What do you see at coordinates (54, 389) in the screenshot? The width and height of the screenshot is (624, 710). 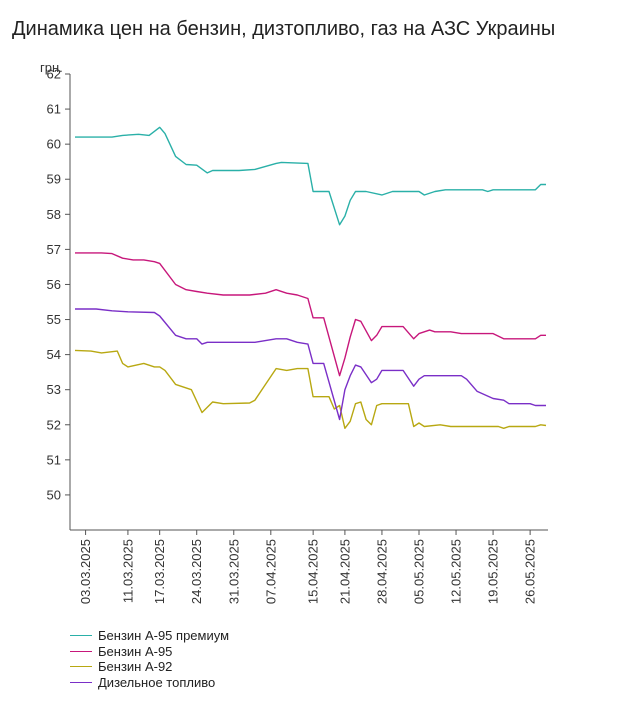 I see `y-tick-label: 53` at bounding box center [54, 389].